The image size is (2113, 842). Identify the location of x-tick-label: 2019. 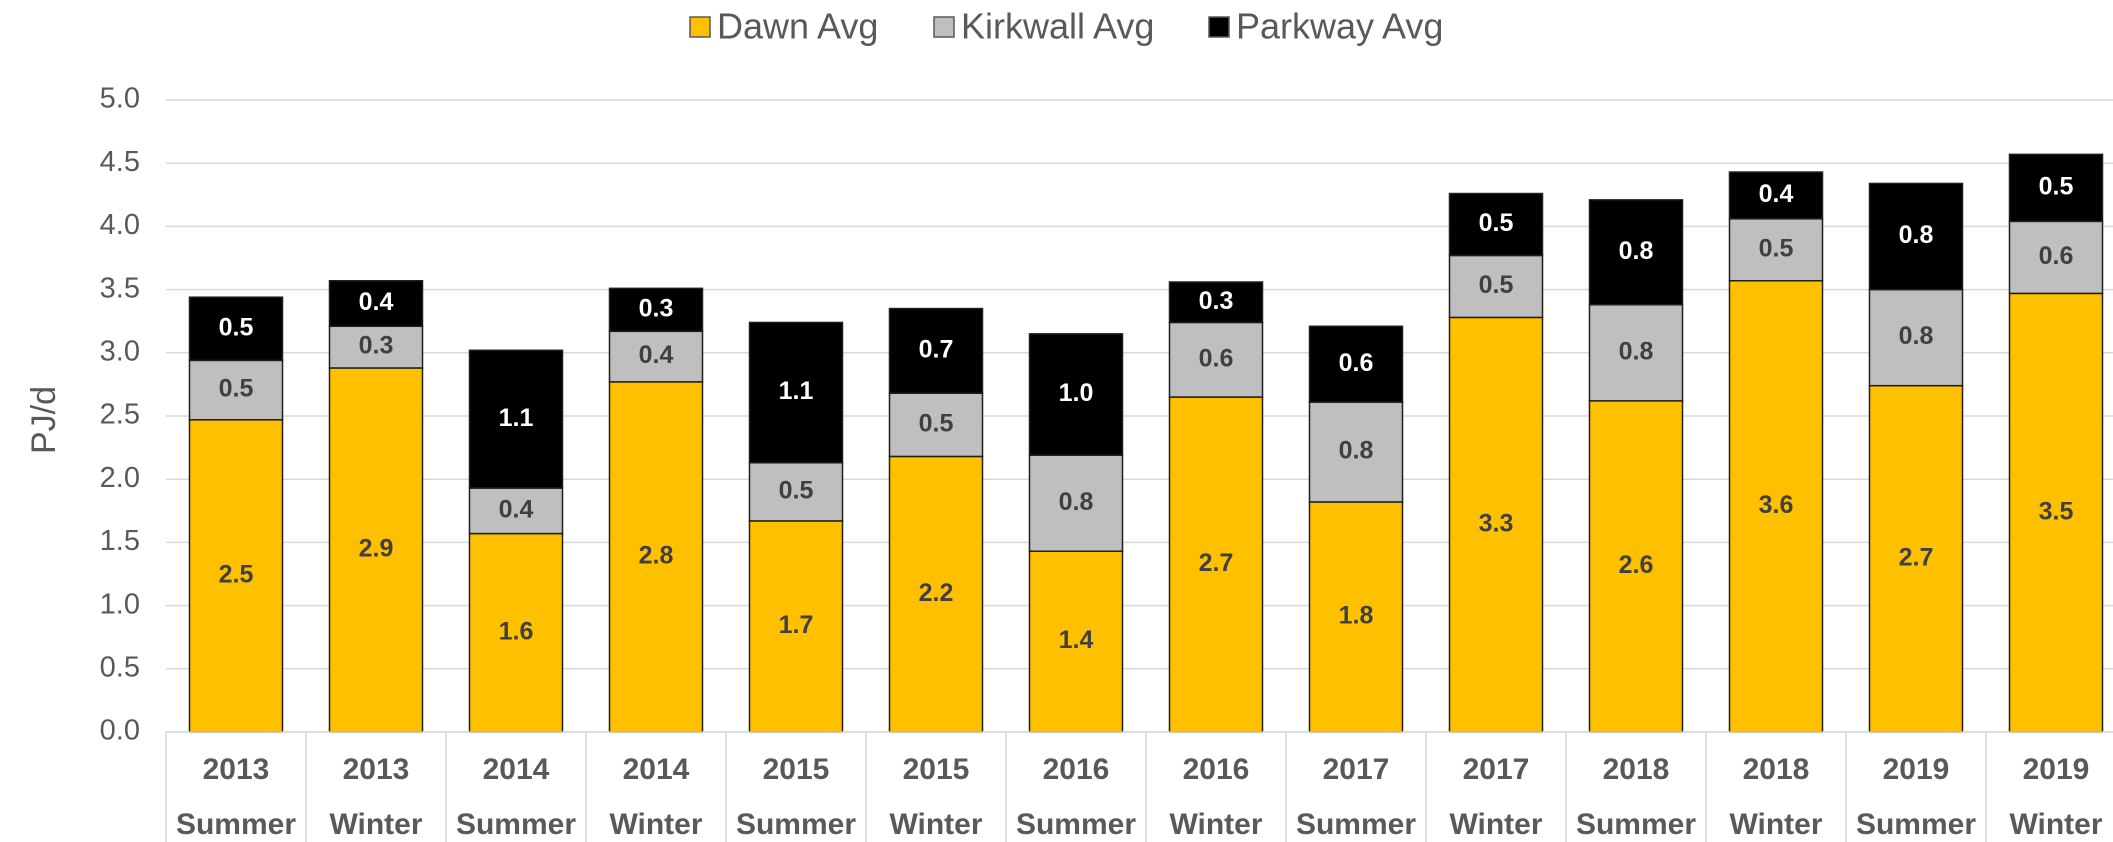
(1916, 769).